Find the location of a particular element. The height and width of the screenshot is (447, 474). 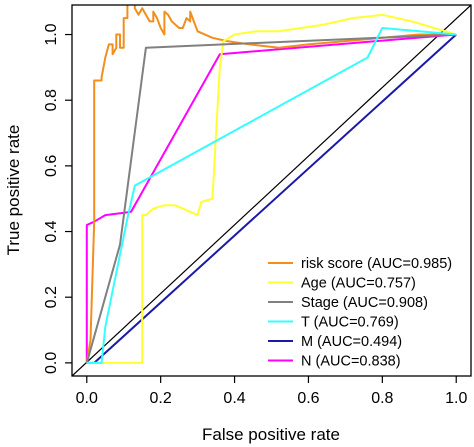

x-tick-label: 0.4 is located at coordinates (234, 398).